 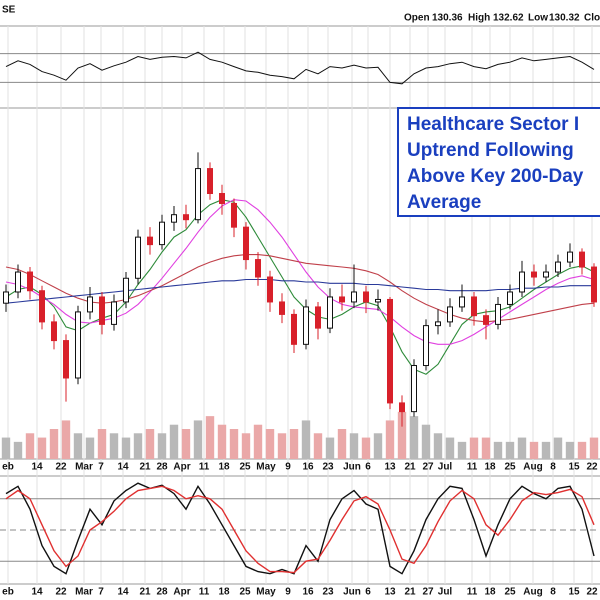 What do you see at coordinates (300, 288) in the screenshot?
I see `moving-average-line` at bounding box center [300, 288].